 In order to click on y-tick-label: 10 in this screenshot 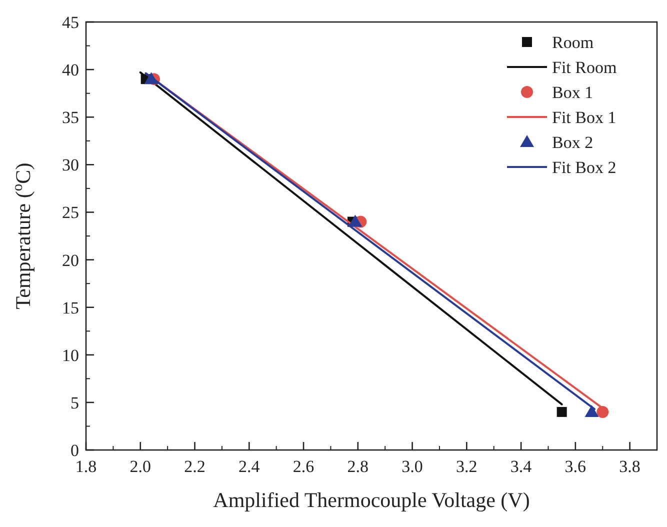, I will do `click(70, 355)`.